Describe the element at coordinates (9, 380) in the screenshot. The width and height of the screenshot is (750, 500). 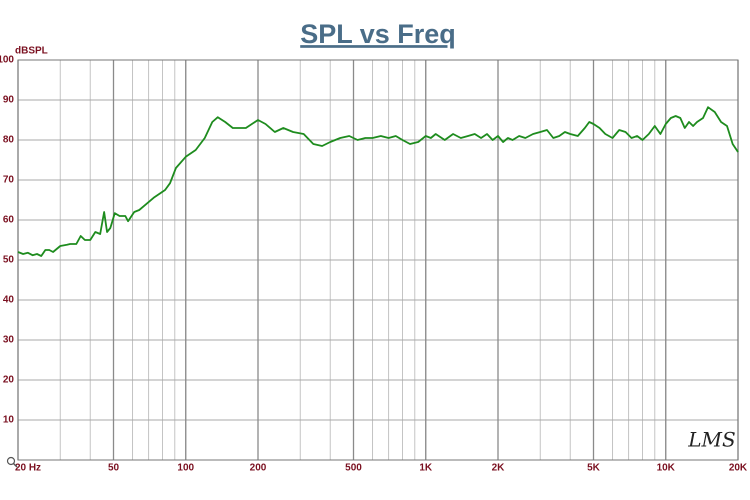
I see `y-tick-label: 20` at that location.